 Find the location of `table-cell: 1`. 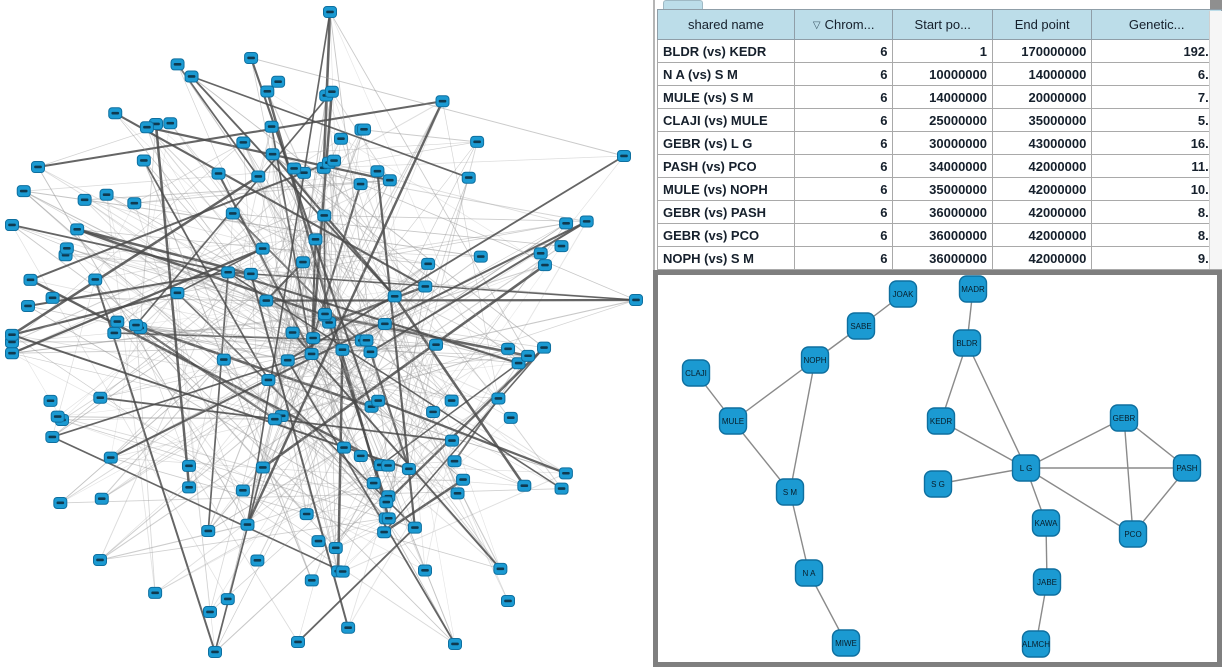

table-cell: 1 is located at coordinates (942, 51).